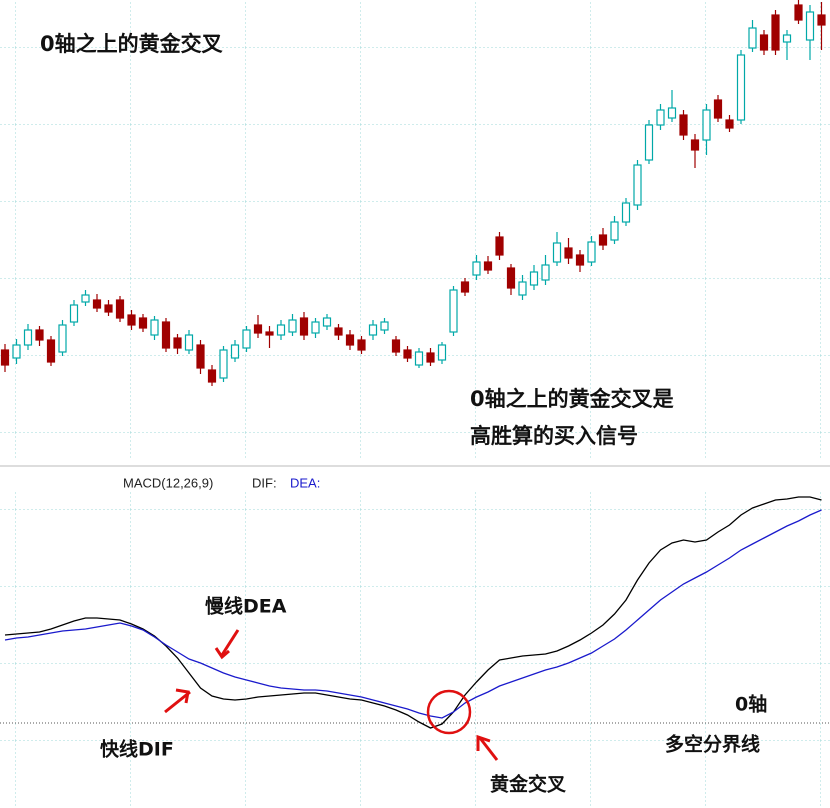 This screenshot has height=808, width=830. What do you see at coordinates (305, 482) in the screenshot?
I see `legend-entry: DEA:` at bounding box center [305, 482].